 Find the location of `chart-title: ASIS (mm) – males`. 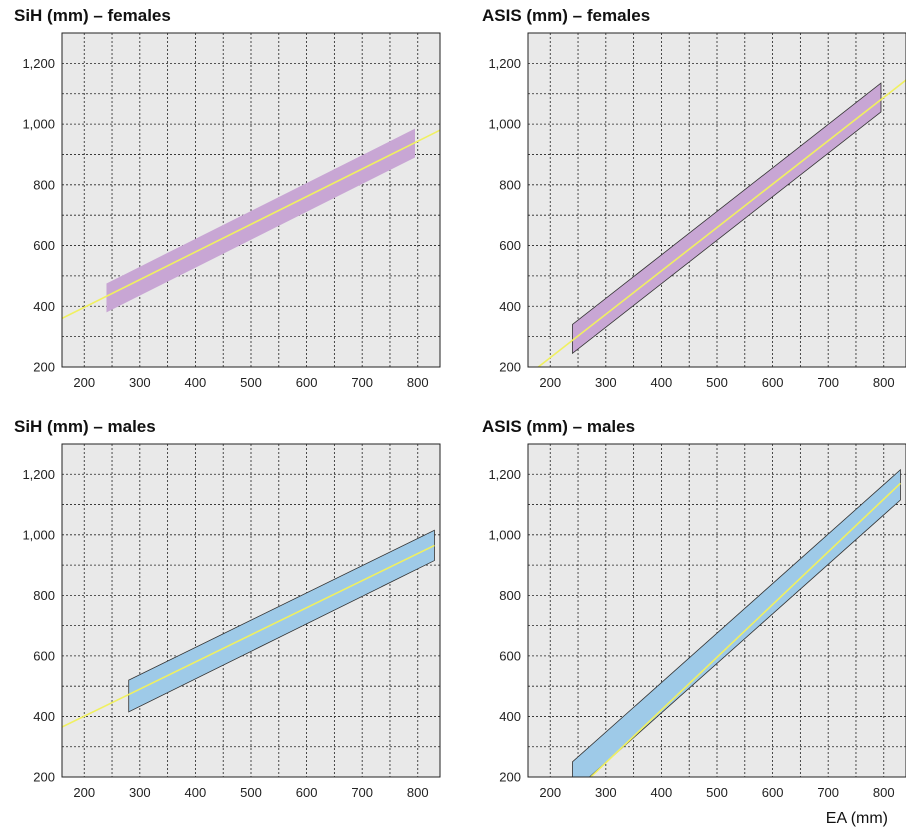

chart-title: ASIS (mm) – males is located at coordinates (558, 426).